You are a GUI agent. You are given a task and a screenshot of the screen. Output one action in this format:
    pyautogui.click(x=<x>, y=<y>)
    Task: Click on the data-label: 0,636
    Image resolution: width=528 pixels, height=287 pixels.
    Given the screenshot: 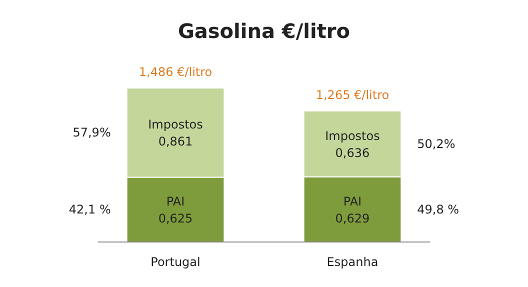 What is the action you would take?
    pyautogui.click(x=352, y=153)
    